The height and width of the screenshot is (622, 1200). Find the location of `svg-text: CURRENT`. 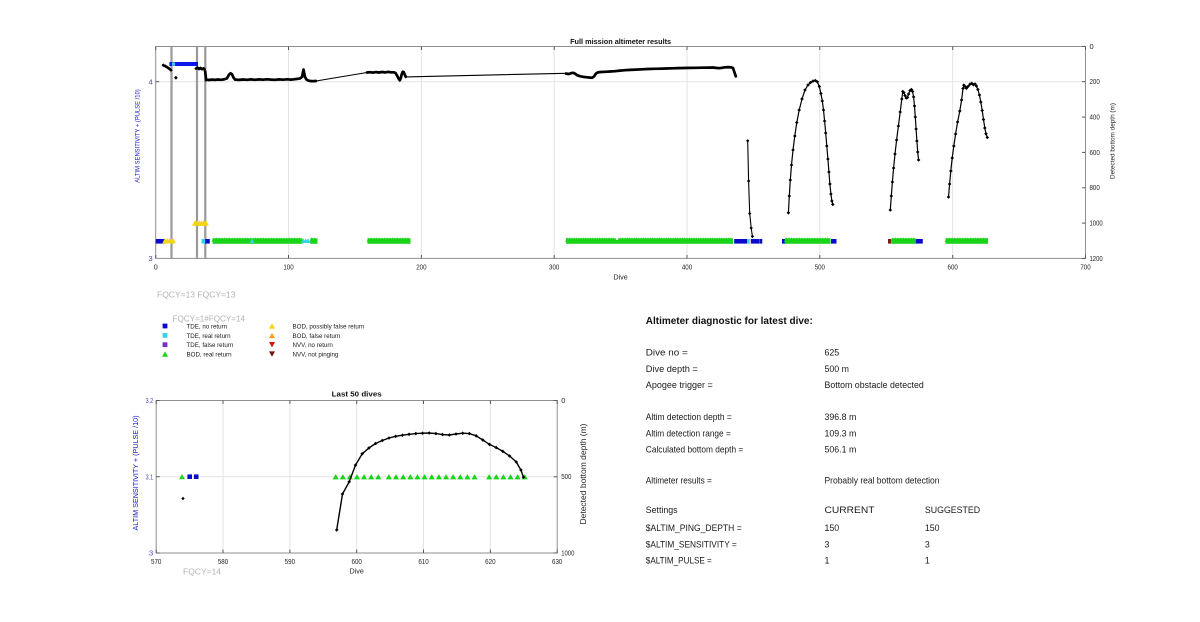

svg-text: CURRENT is located at coordinates (850, 510).